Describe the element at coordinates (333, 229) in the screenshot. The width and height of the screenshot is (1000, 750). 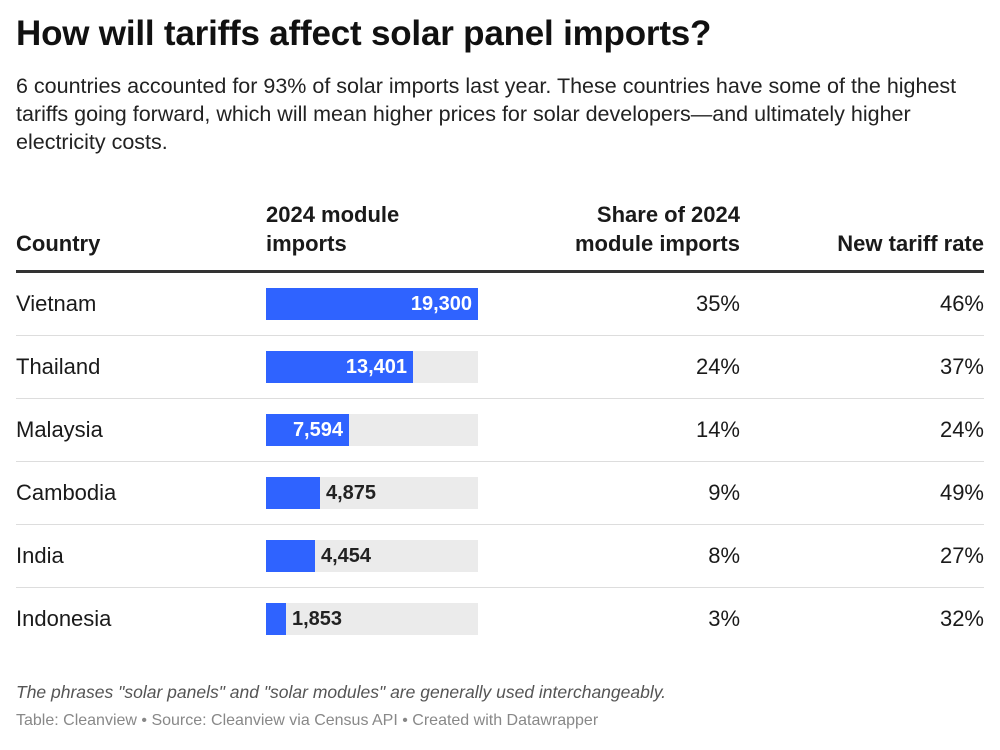
I see `column-header-imports: 2024 module imports` at that location.